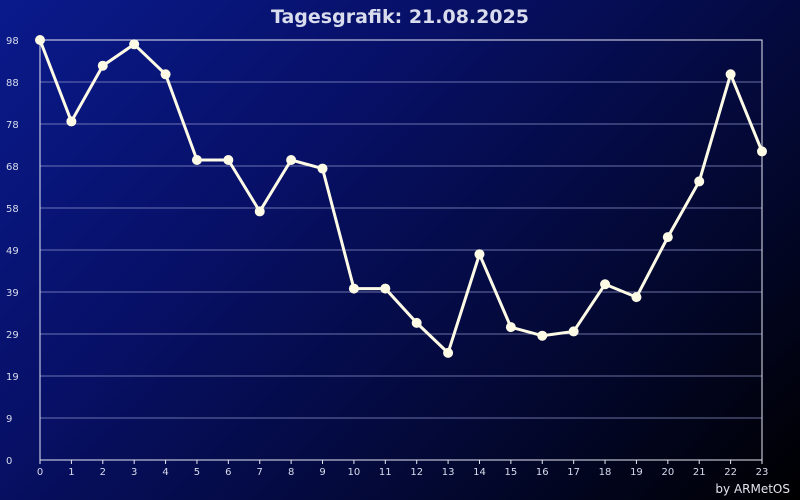 The width and height of the screenshot is (800, 500). I want to click on x-tick-label: 10, so click(354, 472).